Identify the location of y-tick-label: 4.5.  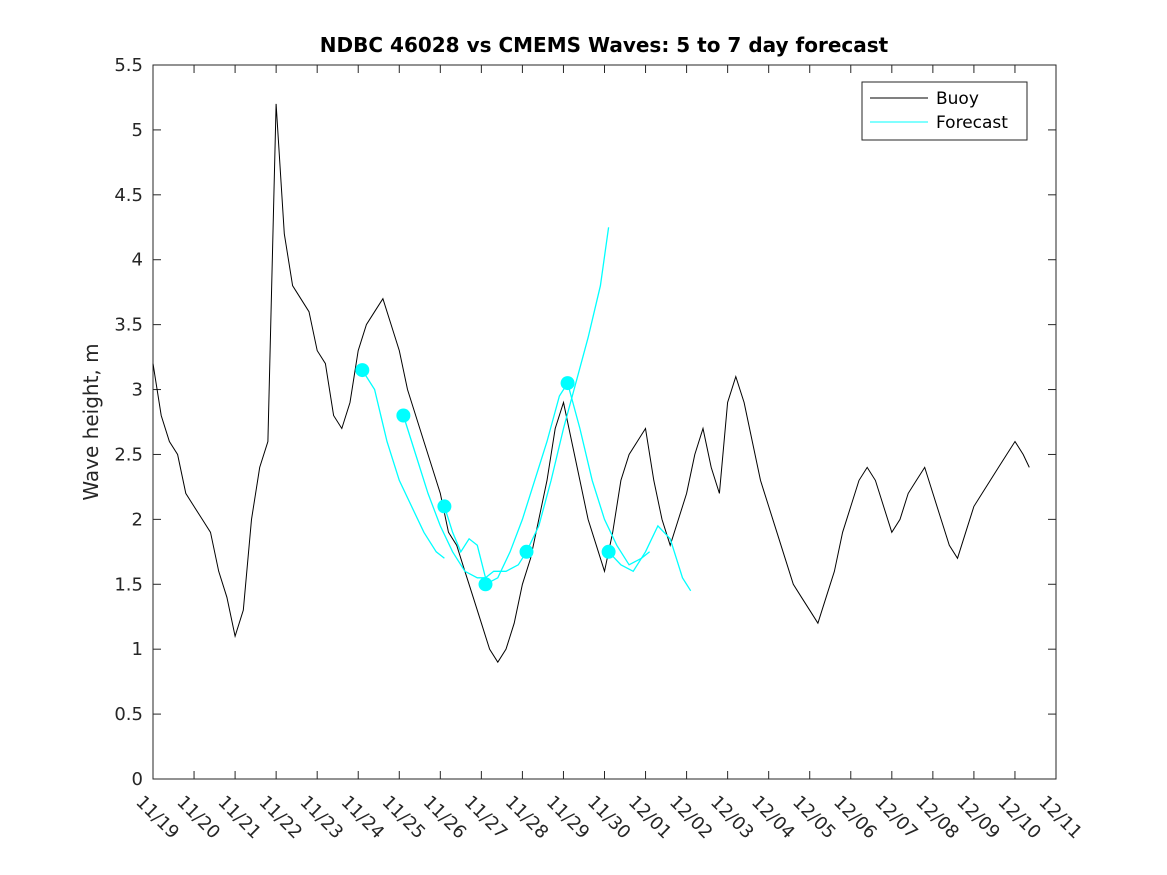
(128, 195).